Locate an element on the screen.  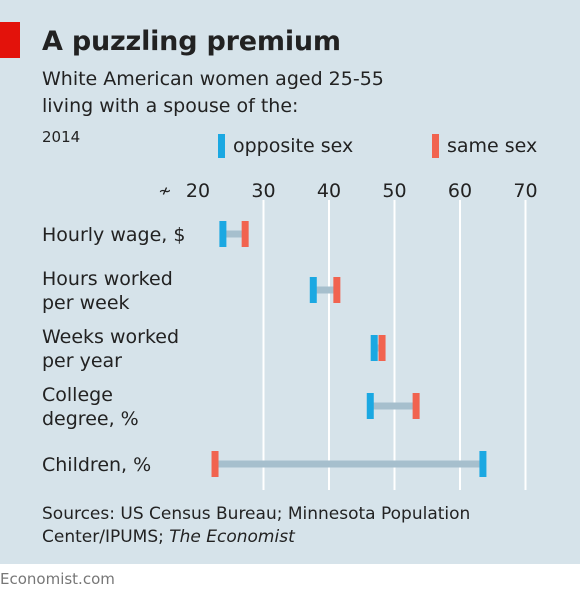
legend-label-opposite-sex: opposite sex is located at coordinates (293, 146).